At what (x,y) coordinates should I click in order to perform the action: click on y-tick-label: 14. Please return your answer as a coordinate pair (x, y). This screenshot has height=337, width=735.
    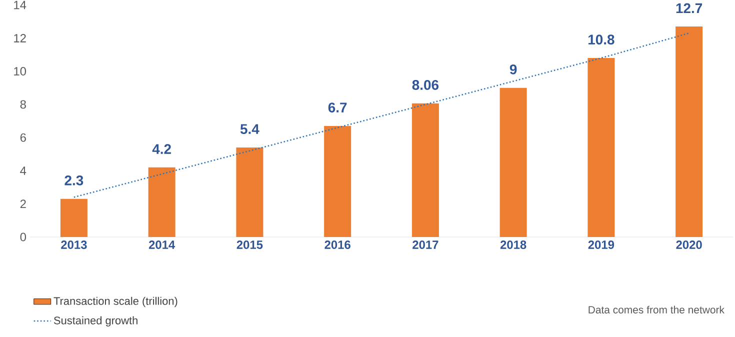
    Looking at the image, I should click on (20, 5).